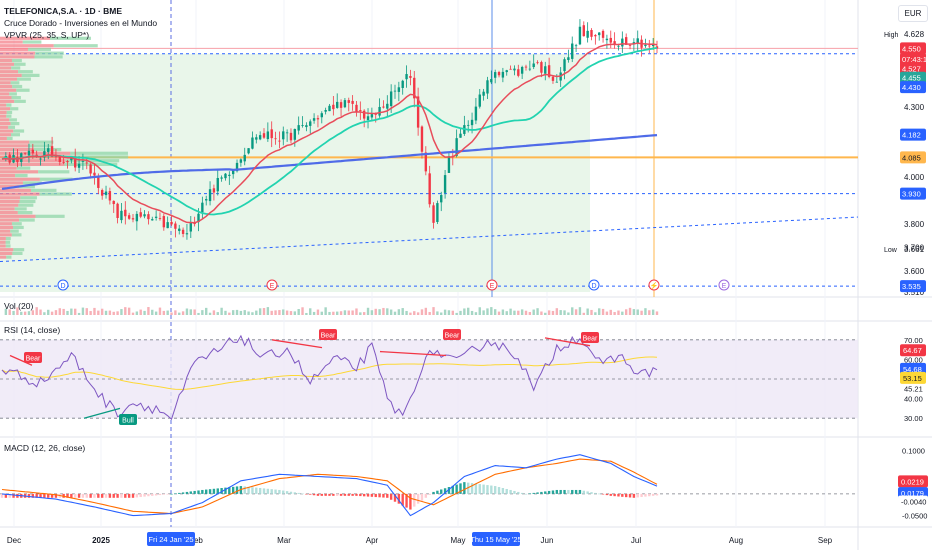 The height and width of the screenshot is (555, 932). Describe the element at coordinates (913, 13) in the screenshot. I see `currency-button: EUR` at that location.